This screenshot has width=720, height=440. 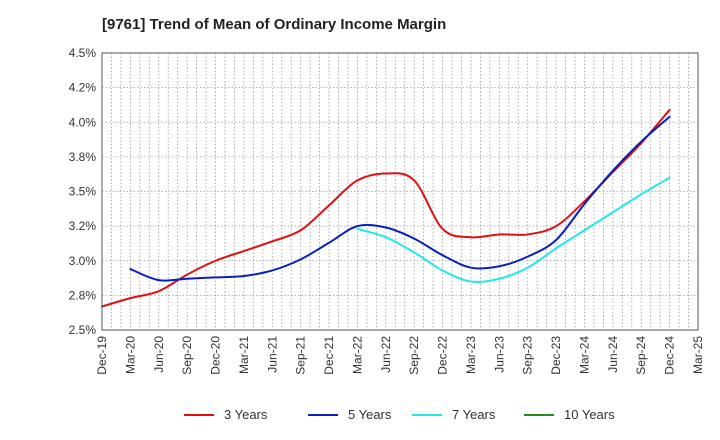 What do you see at coordinates (641, 355) in the screenshot?
I see `x-tick-label: Sep-24` at bounding box center [641, 355].